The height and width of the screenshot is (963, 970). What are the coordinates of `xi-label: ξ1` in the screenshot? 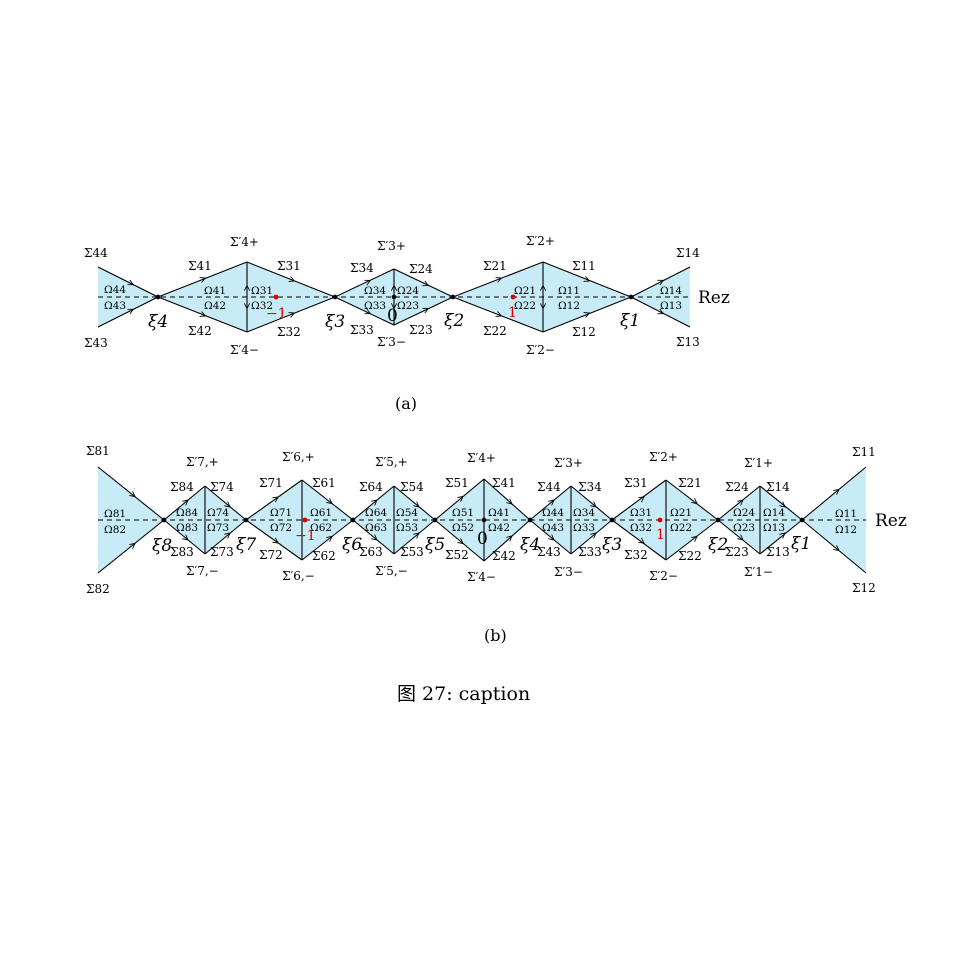 It's located at (630, 321).